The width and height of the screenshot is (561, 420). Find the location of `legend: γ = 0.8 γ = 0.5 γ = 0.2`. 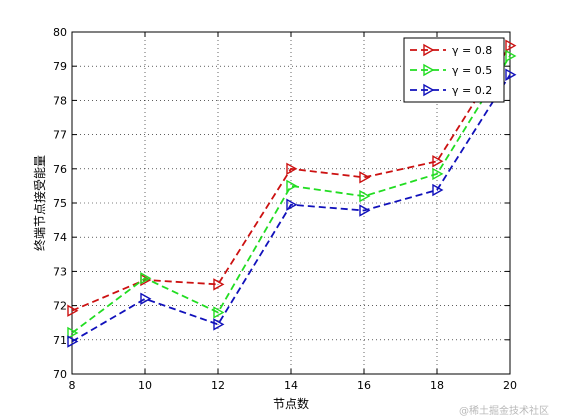

legend: γ = 0.8 γ = 0.5 γ = 0.2 is located at coordinates (454, 70).